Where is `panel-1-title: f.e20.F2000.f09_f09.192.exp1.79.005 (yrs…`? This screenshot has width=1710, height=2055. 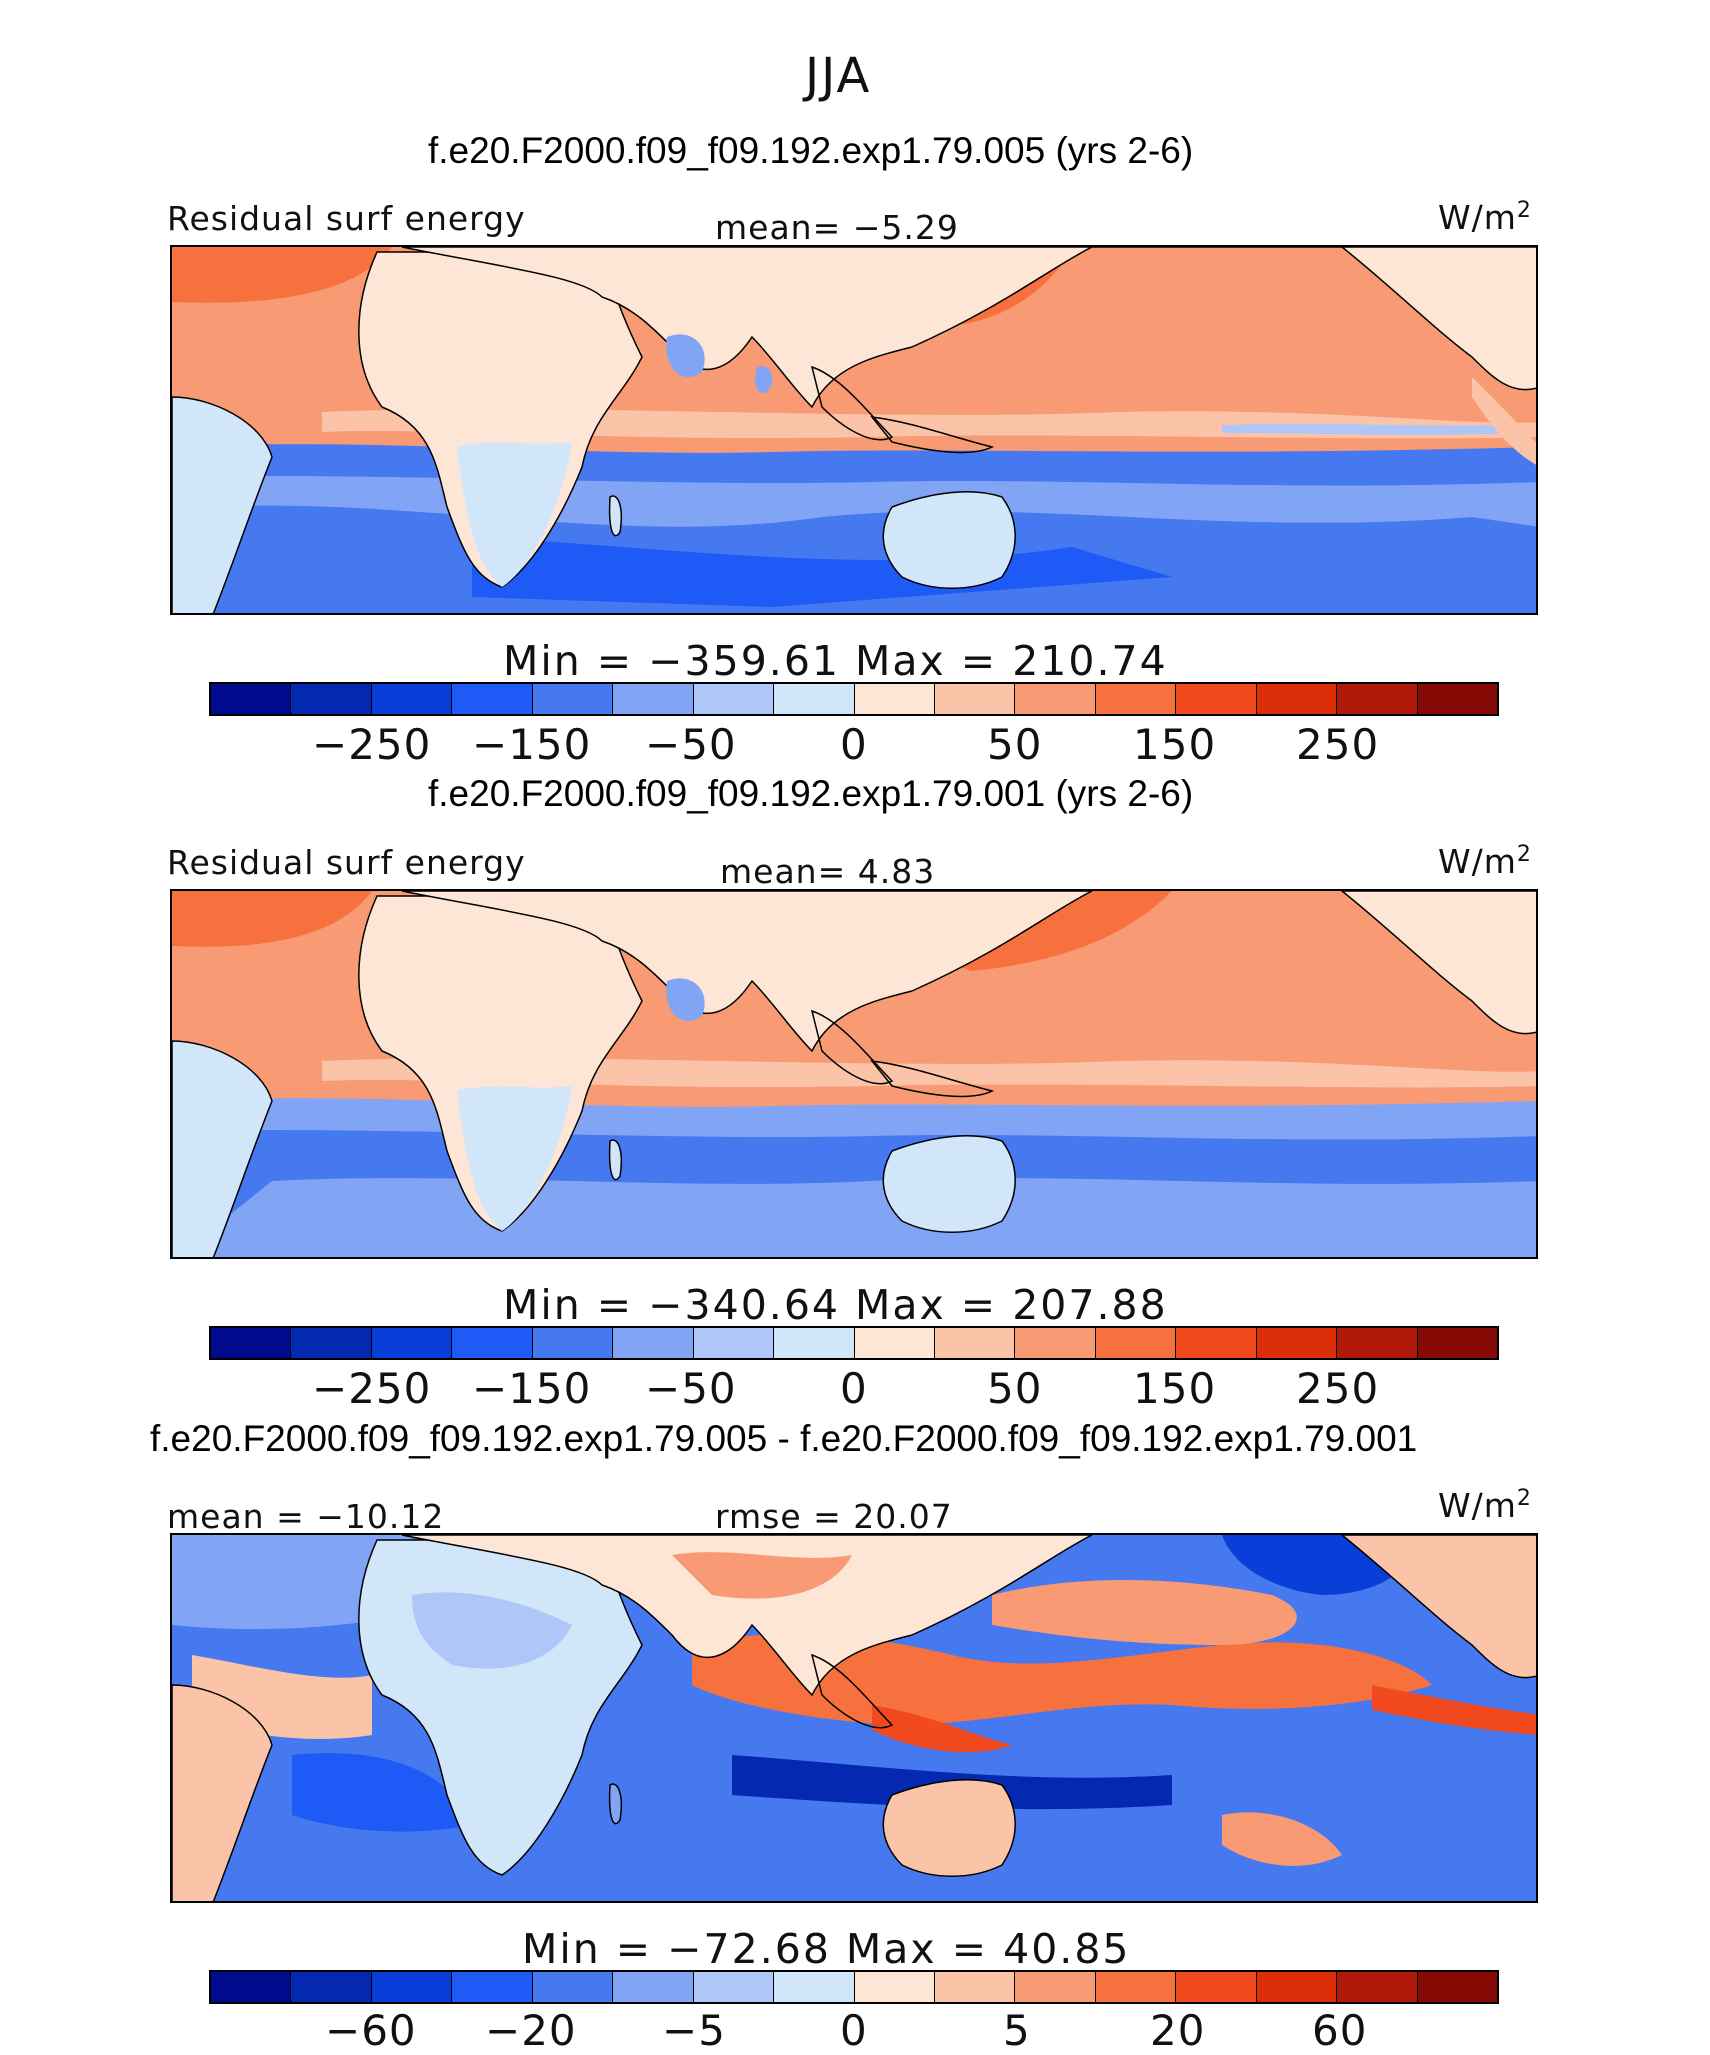
panel-1-title: f.e20.F2000.f09_f09.192.exp1.79.005 (yrs… is located at coordinates (811, 150).